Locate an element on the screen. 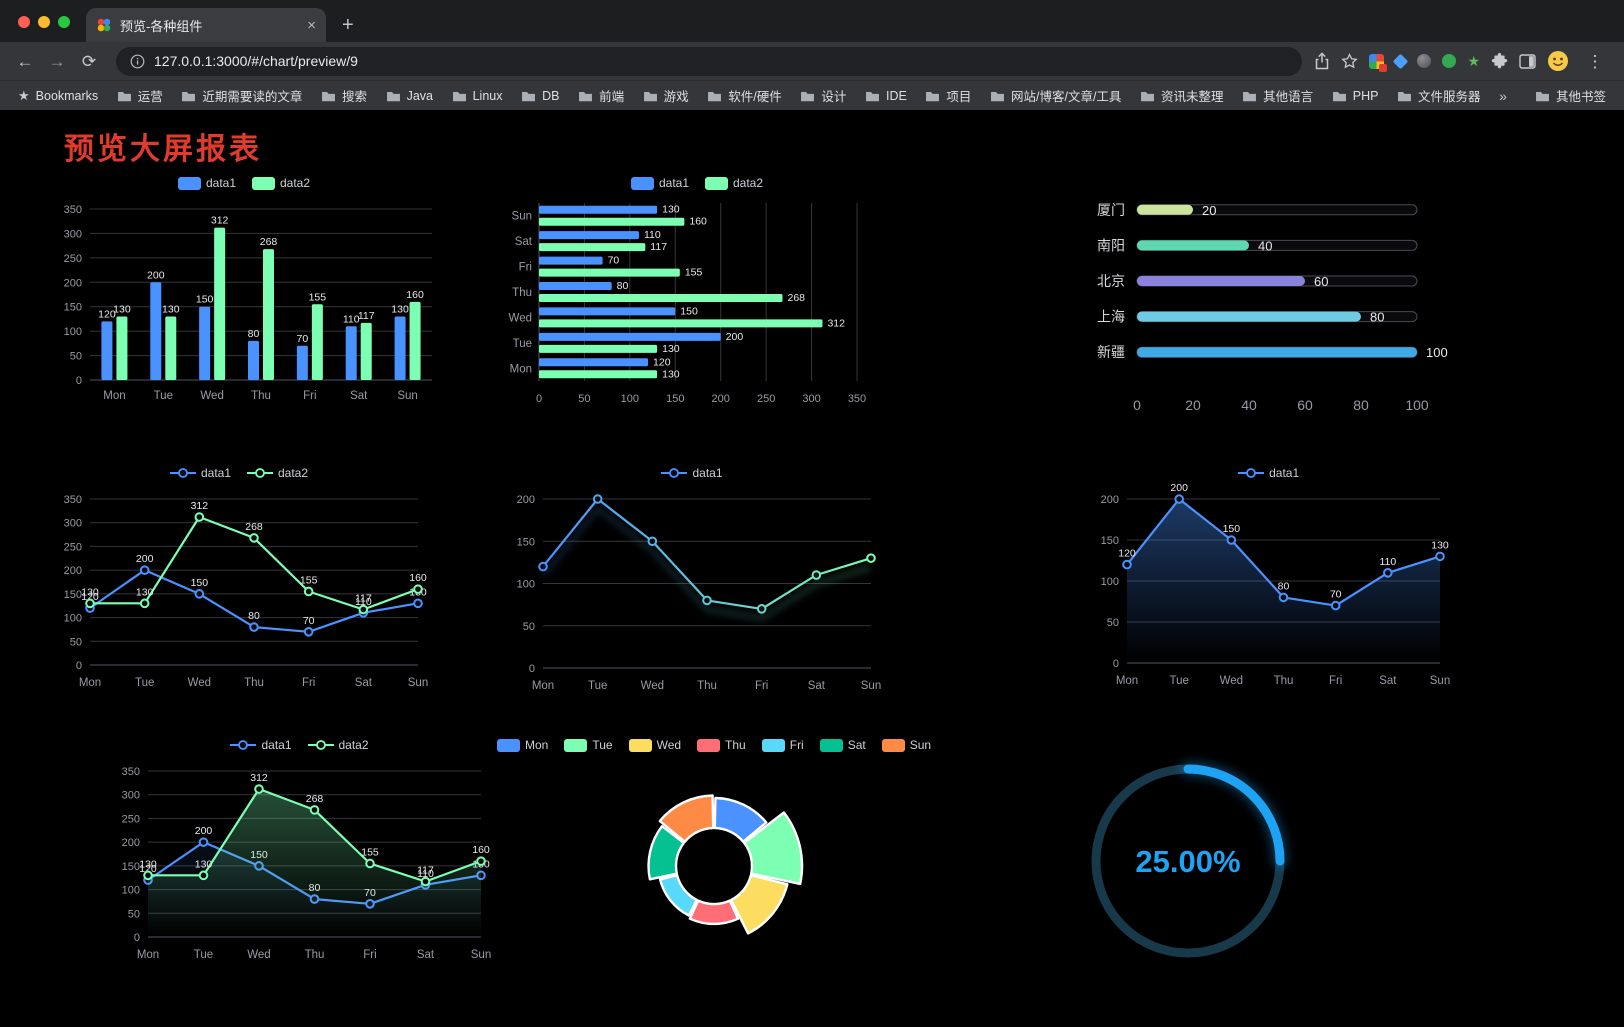 This screenshot has height=1027, width=1624. new-tab-button: + is located at coordinates (348, 25).